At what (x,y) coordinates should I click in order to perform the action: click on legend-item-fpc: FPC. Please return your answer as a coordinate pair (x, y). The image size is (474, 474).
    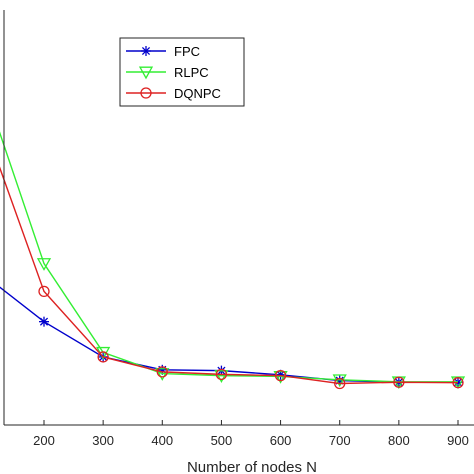
    Looking at the image, I should click on (163, 51).